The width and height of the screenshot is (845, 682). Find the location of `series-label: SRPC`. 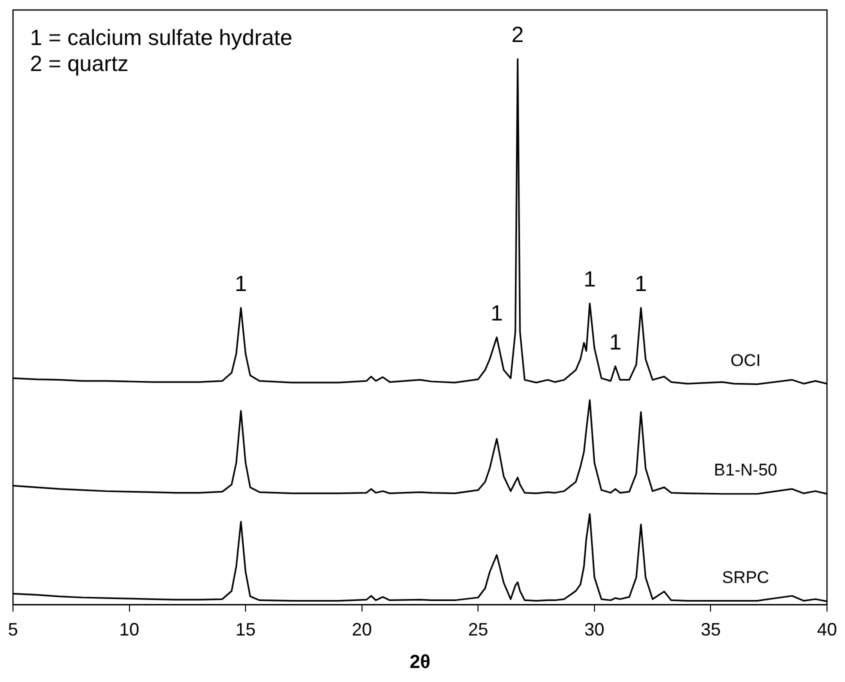

series-label: SRPC is located at coordinates (746, 577).